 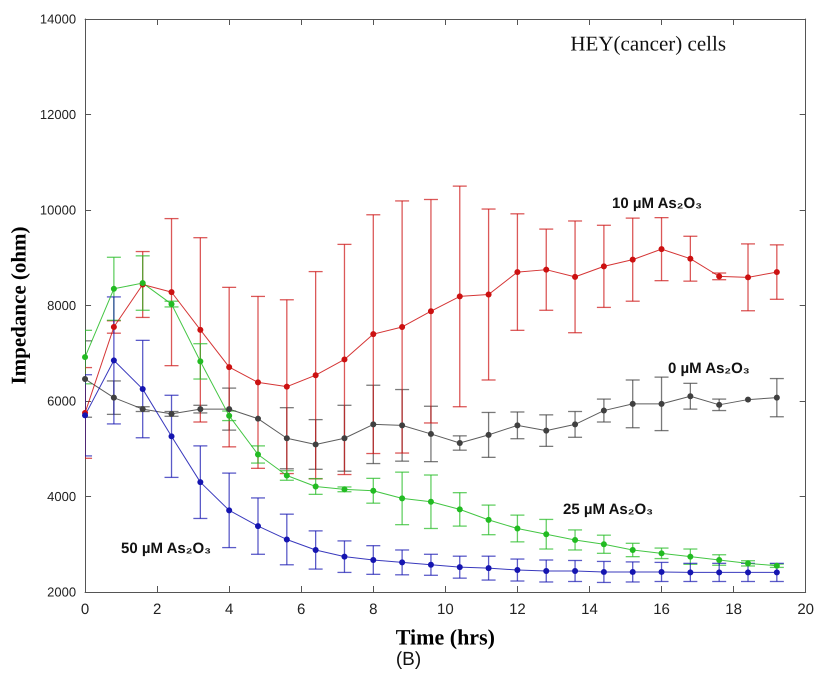 What do you see at coordinates (589, 609) in the screenshot?
I see `x-tick-label: 14` at bounding box center [589, 609].